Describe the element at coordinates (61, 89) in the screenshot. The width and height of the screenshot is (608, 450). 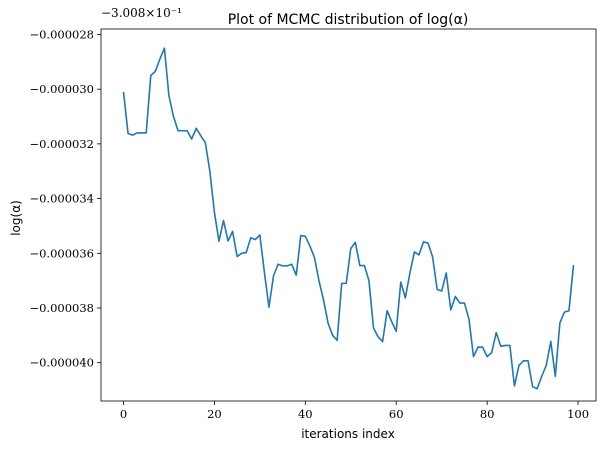
I see `y-tick-label: −0.000030` at that location.